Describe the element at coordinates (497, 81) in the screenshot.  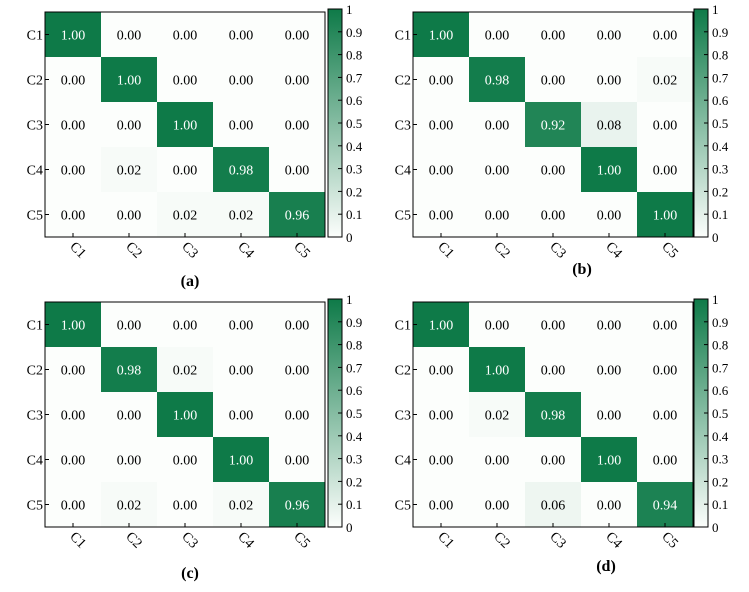
I see `cell-value-label: 0.98` at that location.